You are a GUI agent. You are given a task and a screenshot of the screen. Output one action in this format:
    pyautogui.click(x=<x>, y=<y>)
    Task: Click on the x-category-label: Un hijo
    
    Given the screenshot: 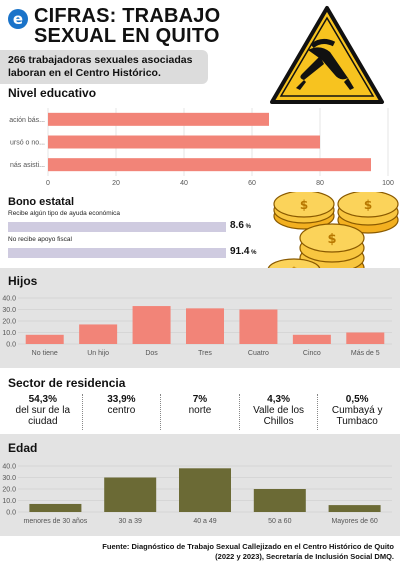 What is the action you would take?
    pyautogui.click(x=98, y=353)
    